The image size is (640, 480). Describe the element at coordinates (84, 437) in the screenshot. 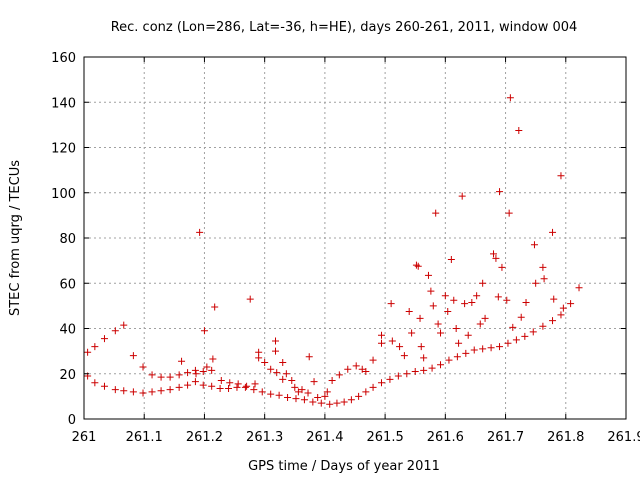

I see `x-tick-label: 261` at that location.